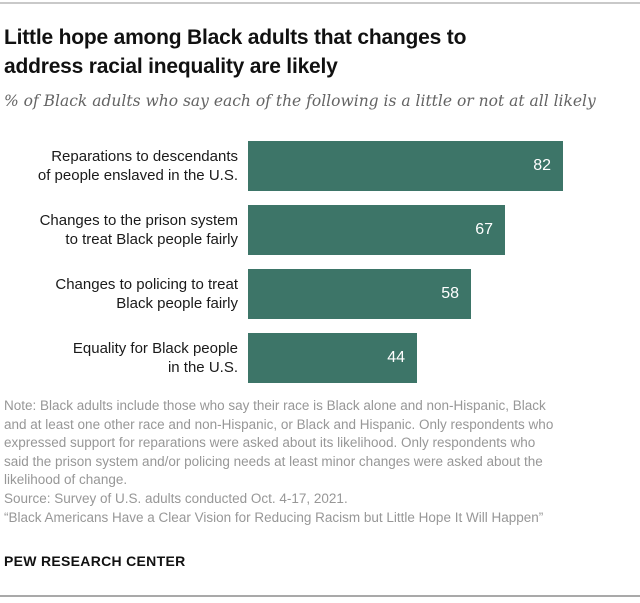  I want to click on category-label-line: of people enslaved in the U.S., so click(137, 175).